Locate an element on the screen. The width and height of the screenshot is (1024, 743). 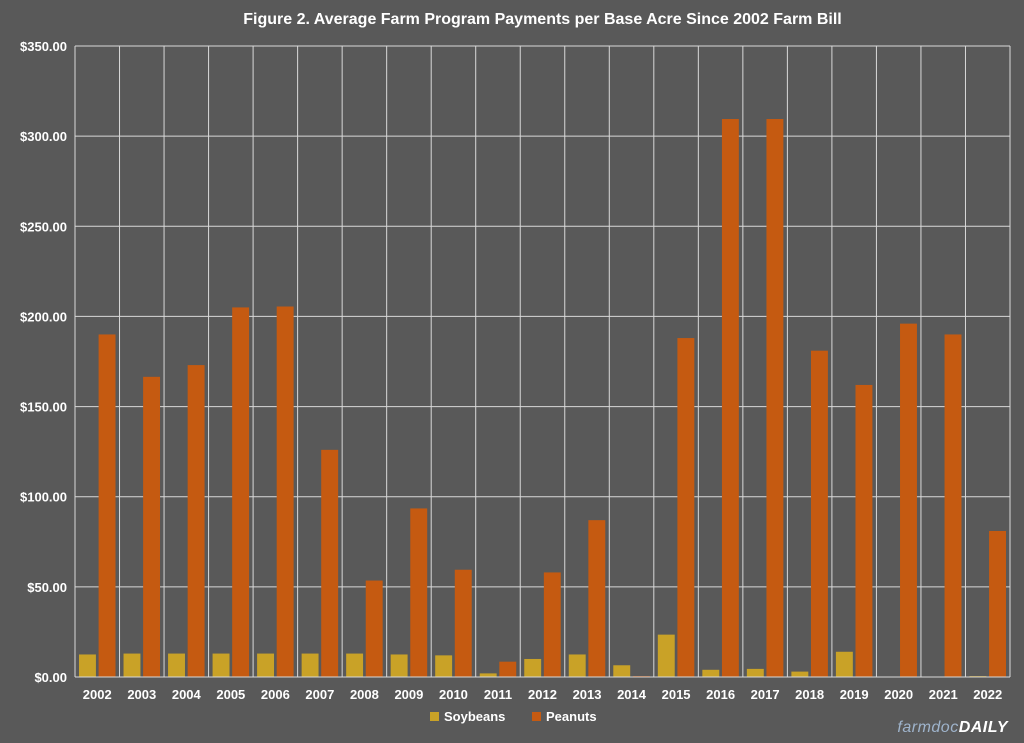
x-tick-label: 2008 is located at coordinates (364, 694).